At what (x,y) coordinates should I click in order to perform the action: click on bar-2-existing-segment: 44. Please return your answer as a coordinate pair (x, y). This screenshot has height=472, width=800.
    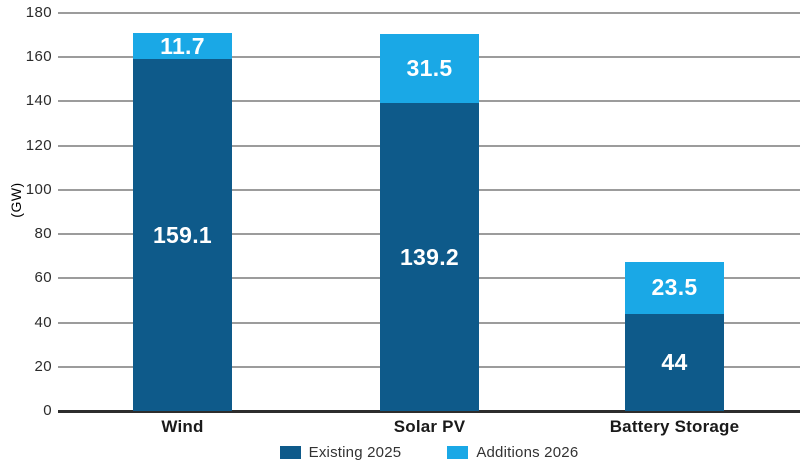
    Looking at the image, I should click on (674, 362).